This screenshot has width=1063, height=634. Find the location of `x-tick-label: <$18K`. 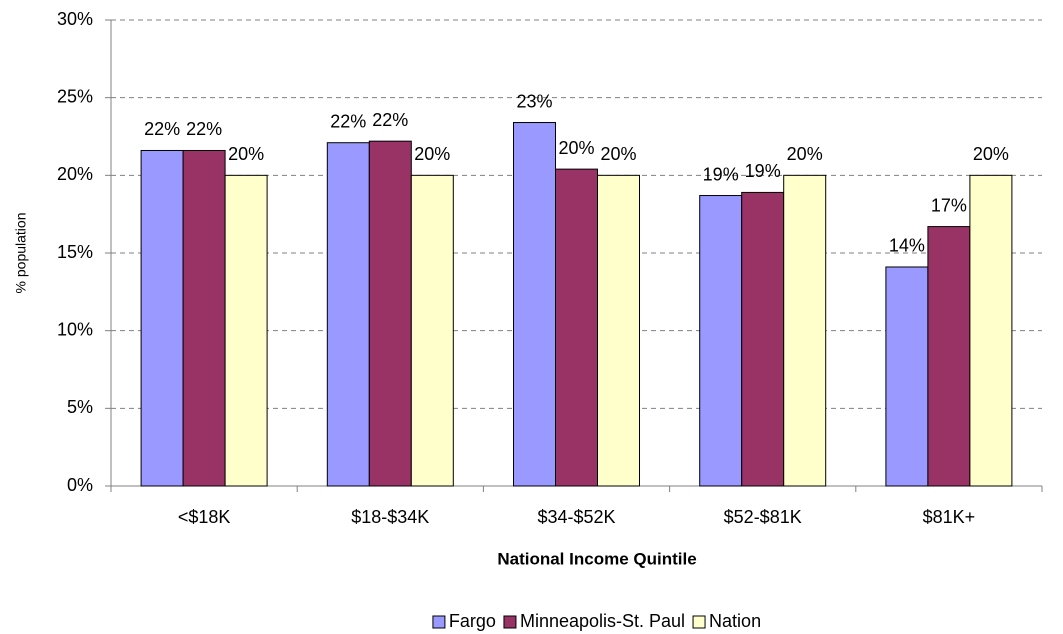

x-tick-label: <$18K is located at coordinates (204, 517).